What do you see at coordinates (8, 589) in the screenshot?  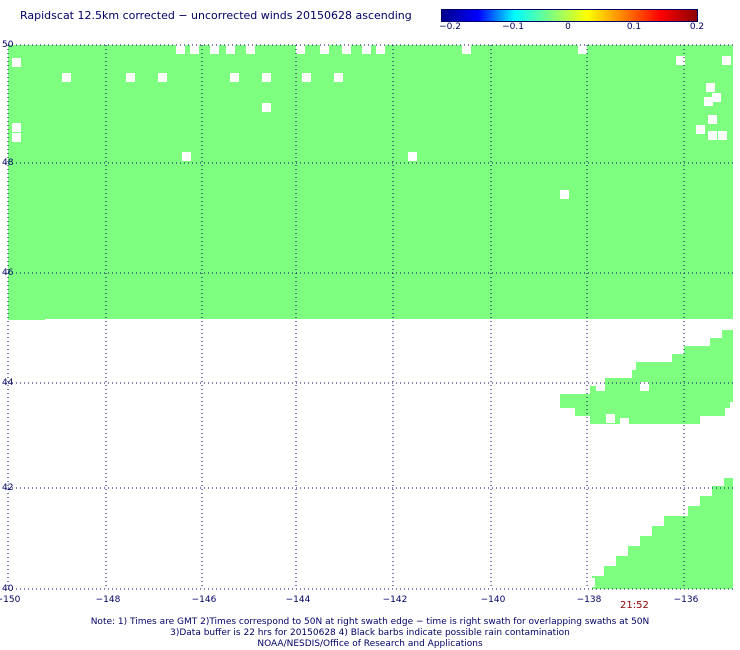 I see `latitude-tick-label: 40` at bounding box center [8, 589].